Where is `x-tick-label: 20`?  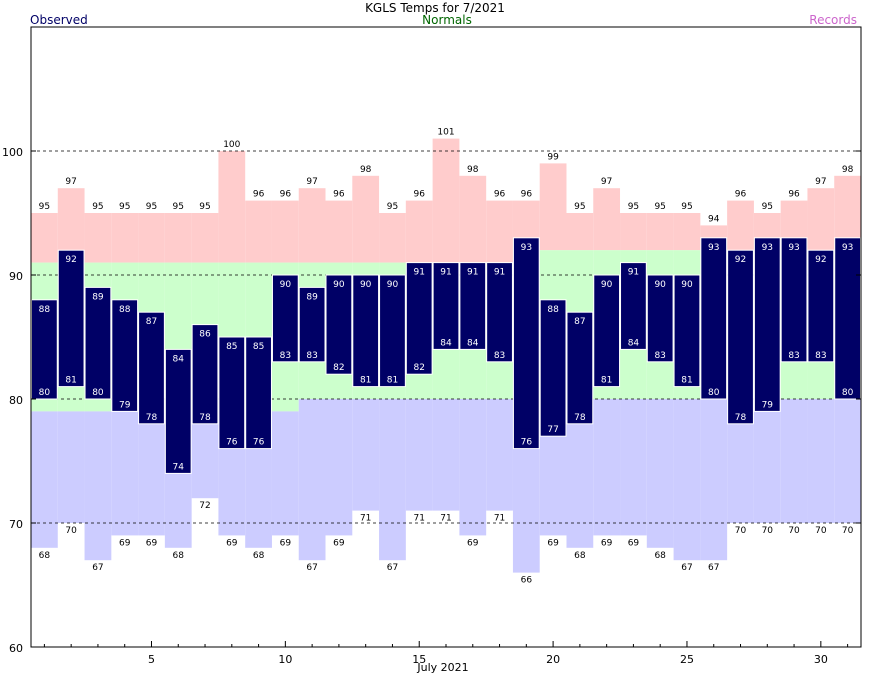
x-tick-label: 20 is located at coordinates (553, 659).